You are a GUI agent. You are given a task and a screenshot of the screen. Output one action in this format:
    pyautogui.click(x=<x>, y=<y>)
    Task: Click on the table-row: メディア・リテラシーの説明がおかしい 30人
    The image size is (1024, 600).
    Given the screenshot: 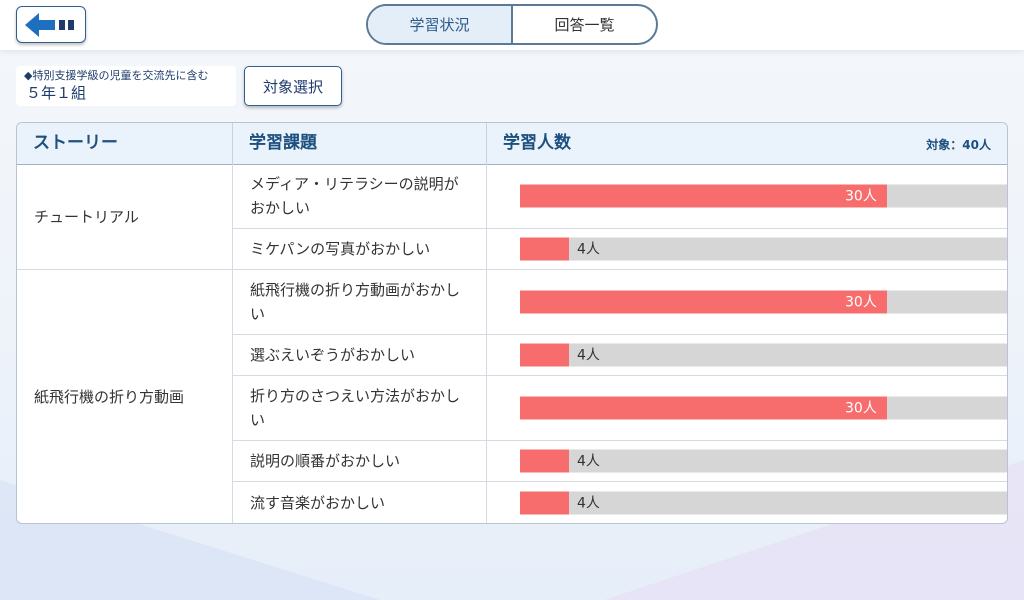 What is the action you would take?
    pyautogui.click(x=620, y=196)
    